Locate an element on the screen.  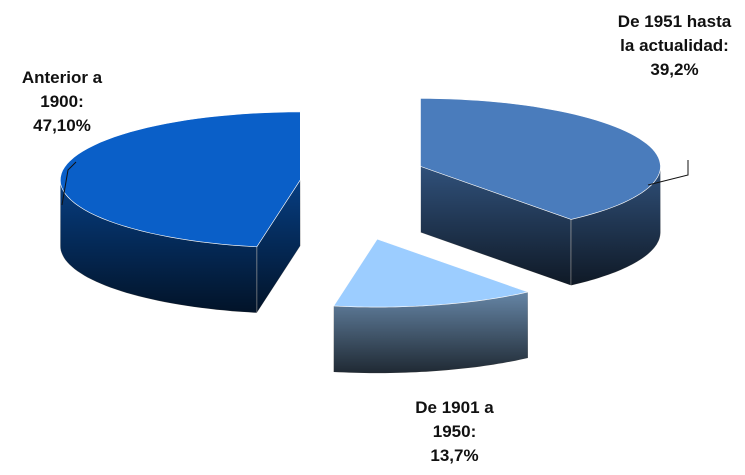
value-label: 39,2% is located at coordinates (674, 69).